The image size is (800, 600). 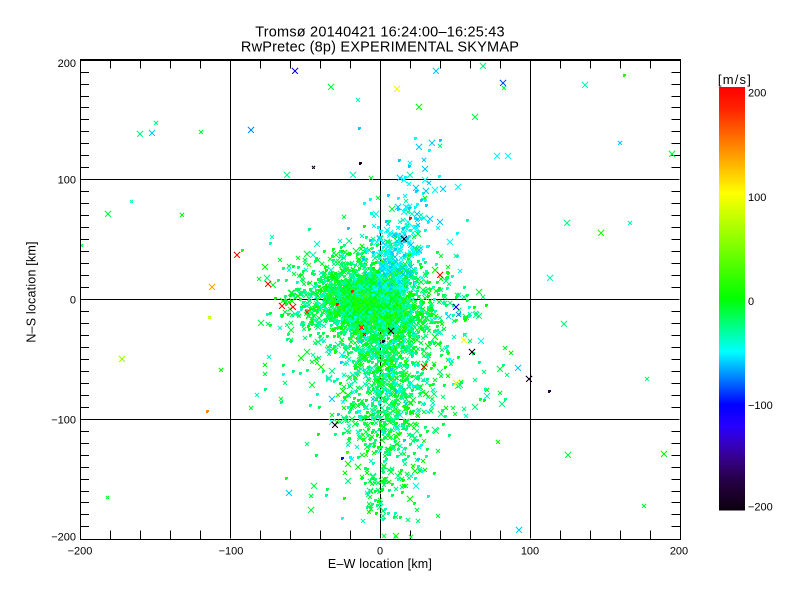 I want to click on svg-text: [m/s], so click(x=735, y=79).